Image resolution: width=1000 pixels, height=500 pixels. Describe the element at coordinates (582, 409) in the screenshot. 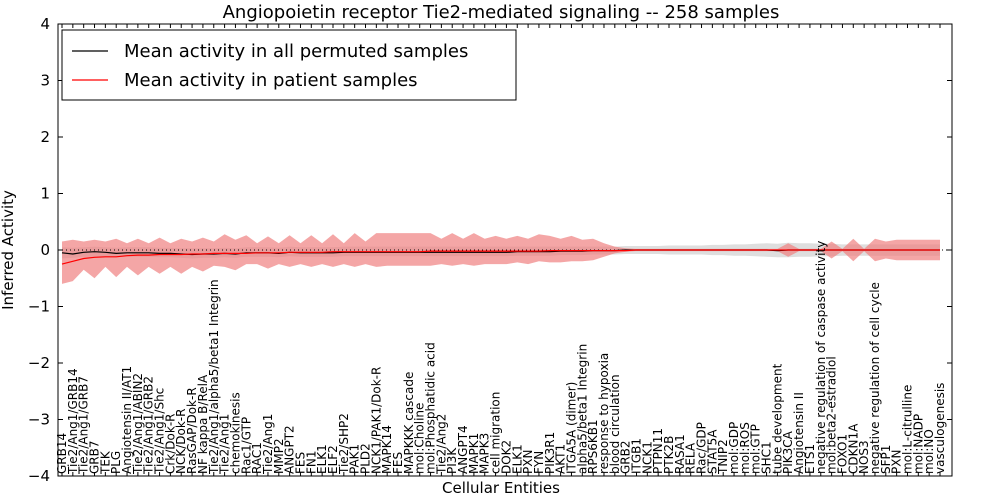

I see `x-tick-label: alpha5/beta1 Integrin` at that location.